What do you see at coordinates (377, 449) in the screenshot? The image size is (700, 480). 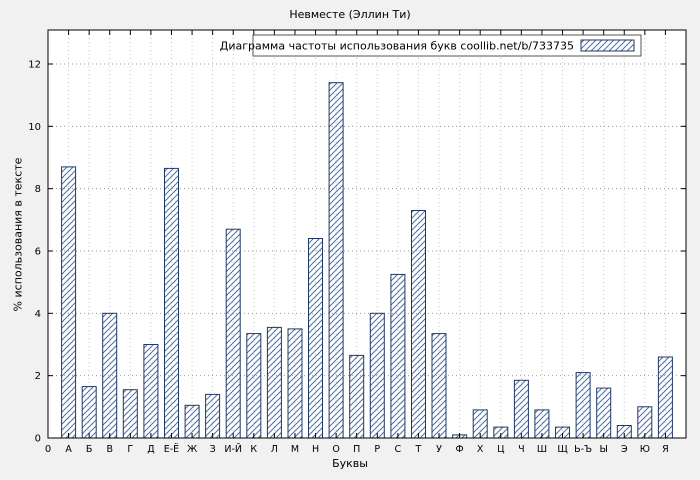 I see `x-tick-label: Р` at bounding box center [377, 449].